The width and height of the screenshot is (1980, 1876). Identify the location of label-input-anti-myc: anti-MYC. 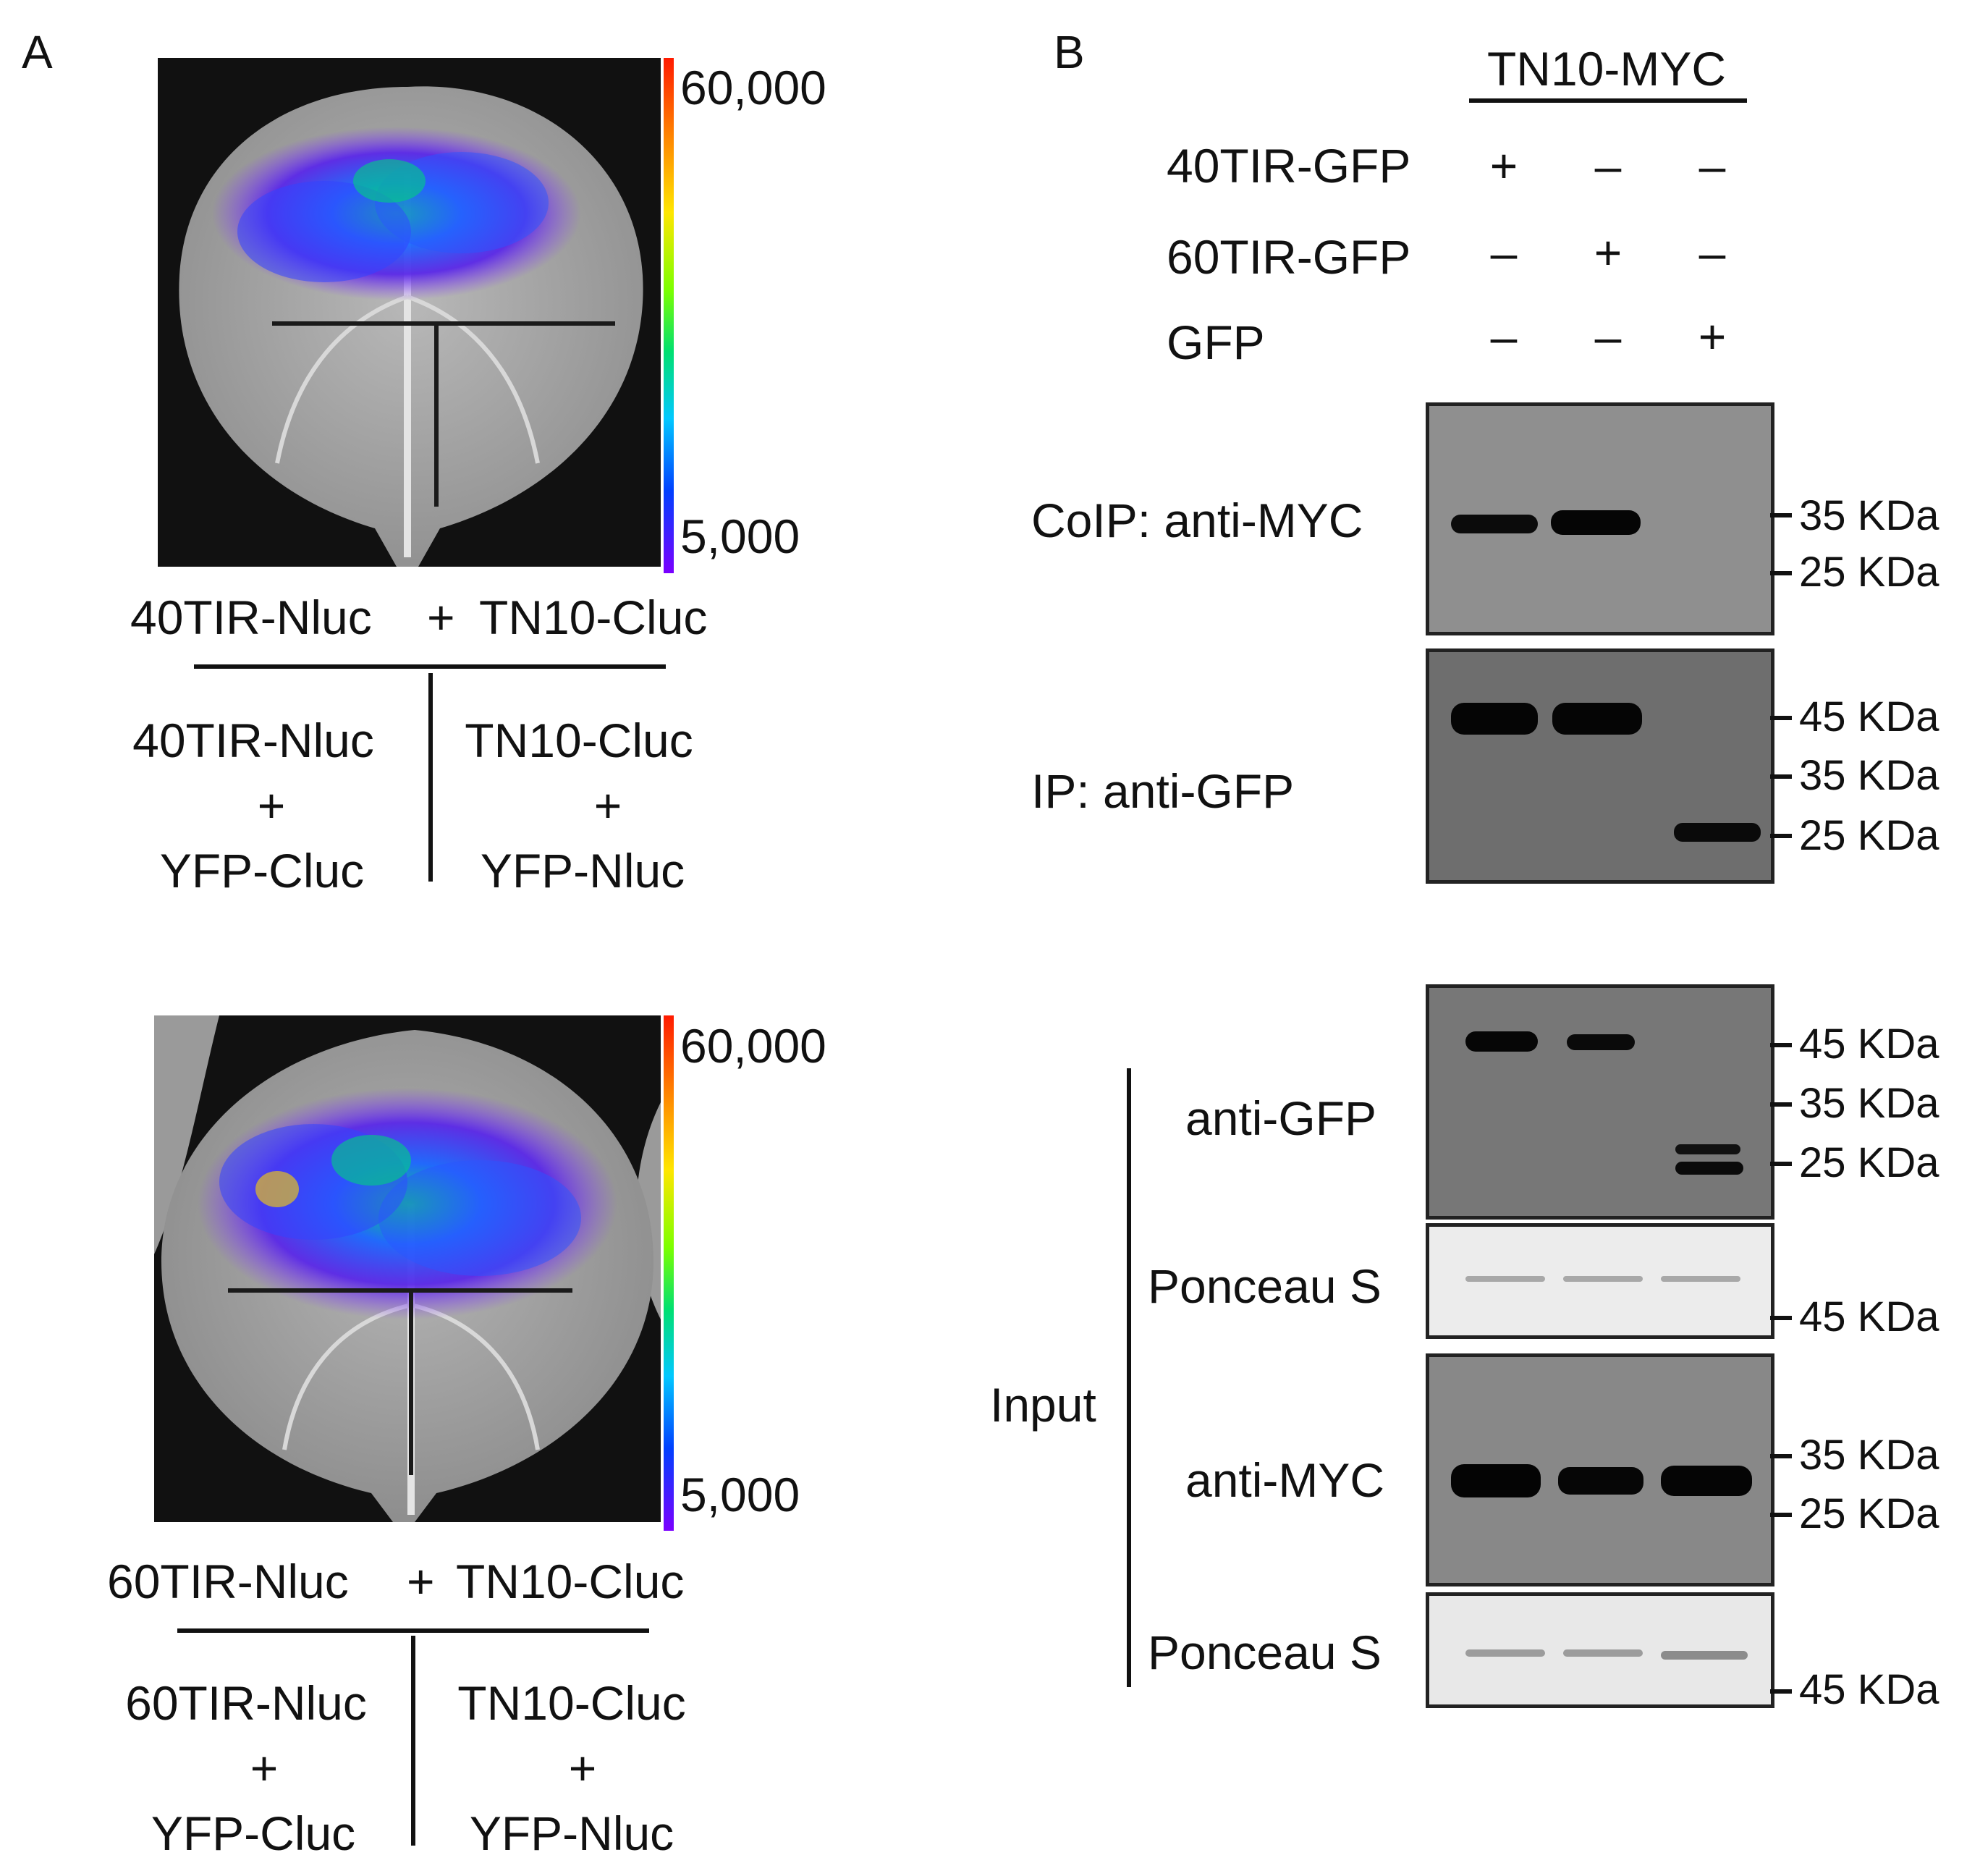
(1285, 1480).